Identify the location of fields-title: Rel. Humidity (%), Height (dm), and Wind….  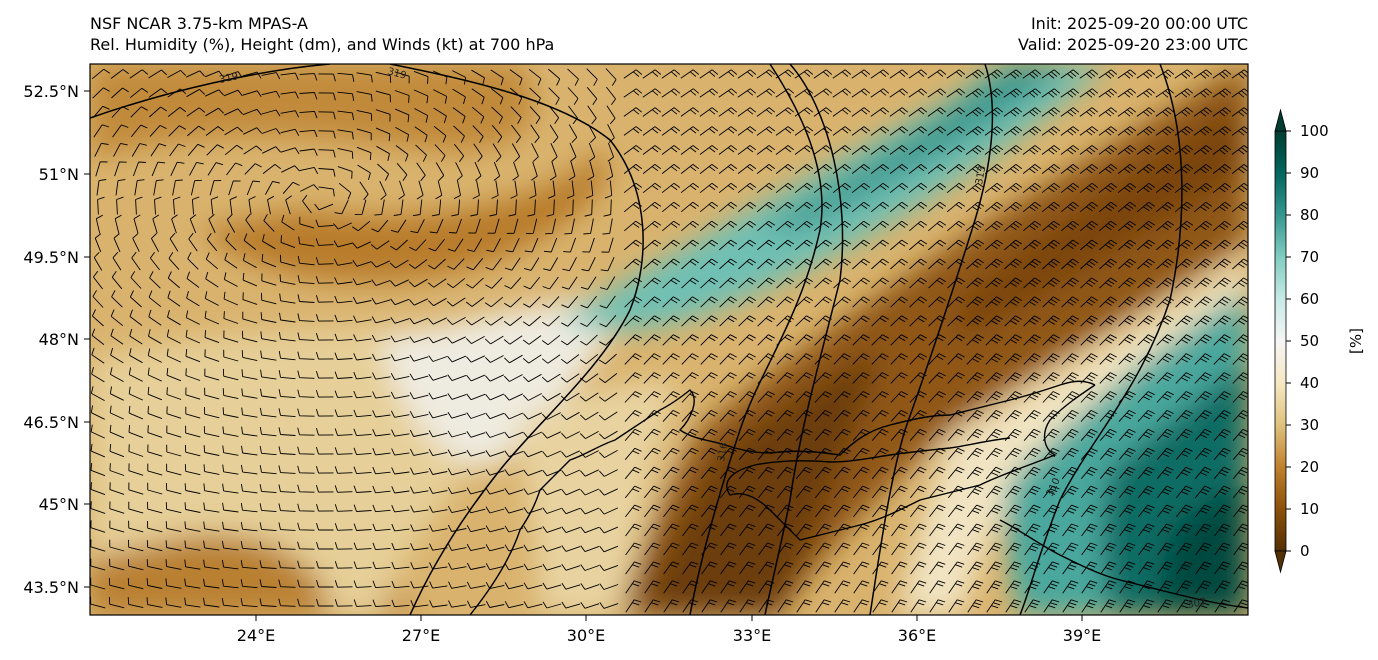
(322, 44).